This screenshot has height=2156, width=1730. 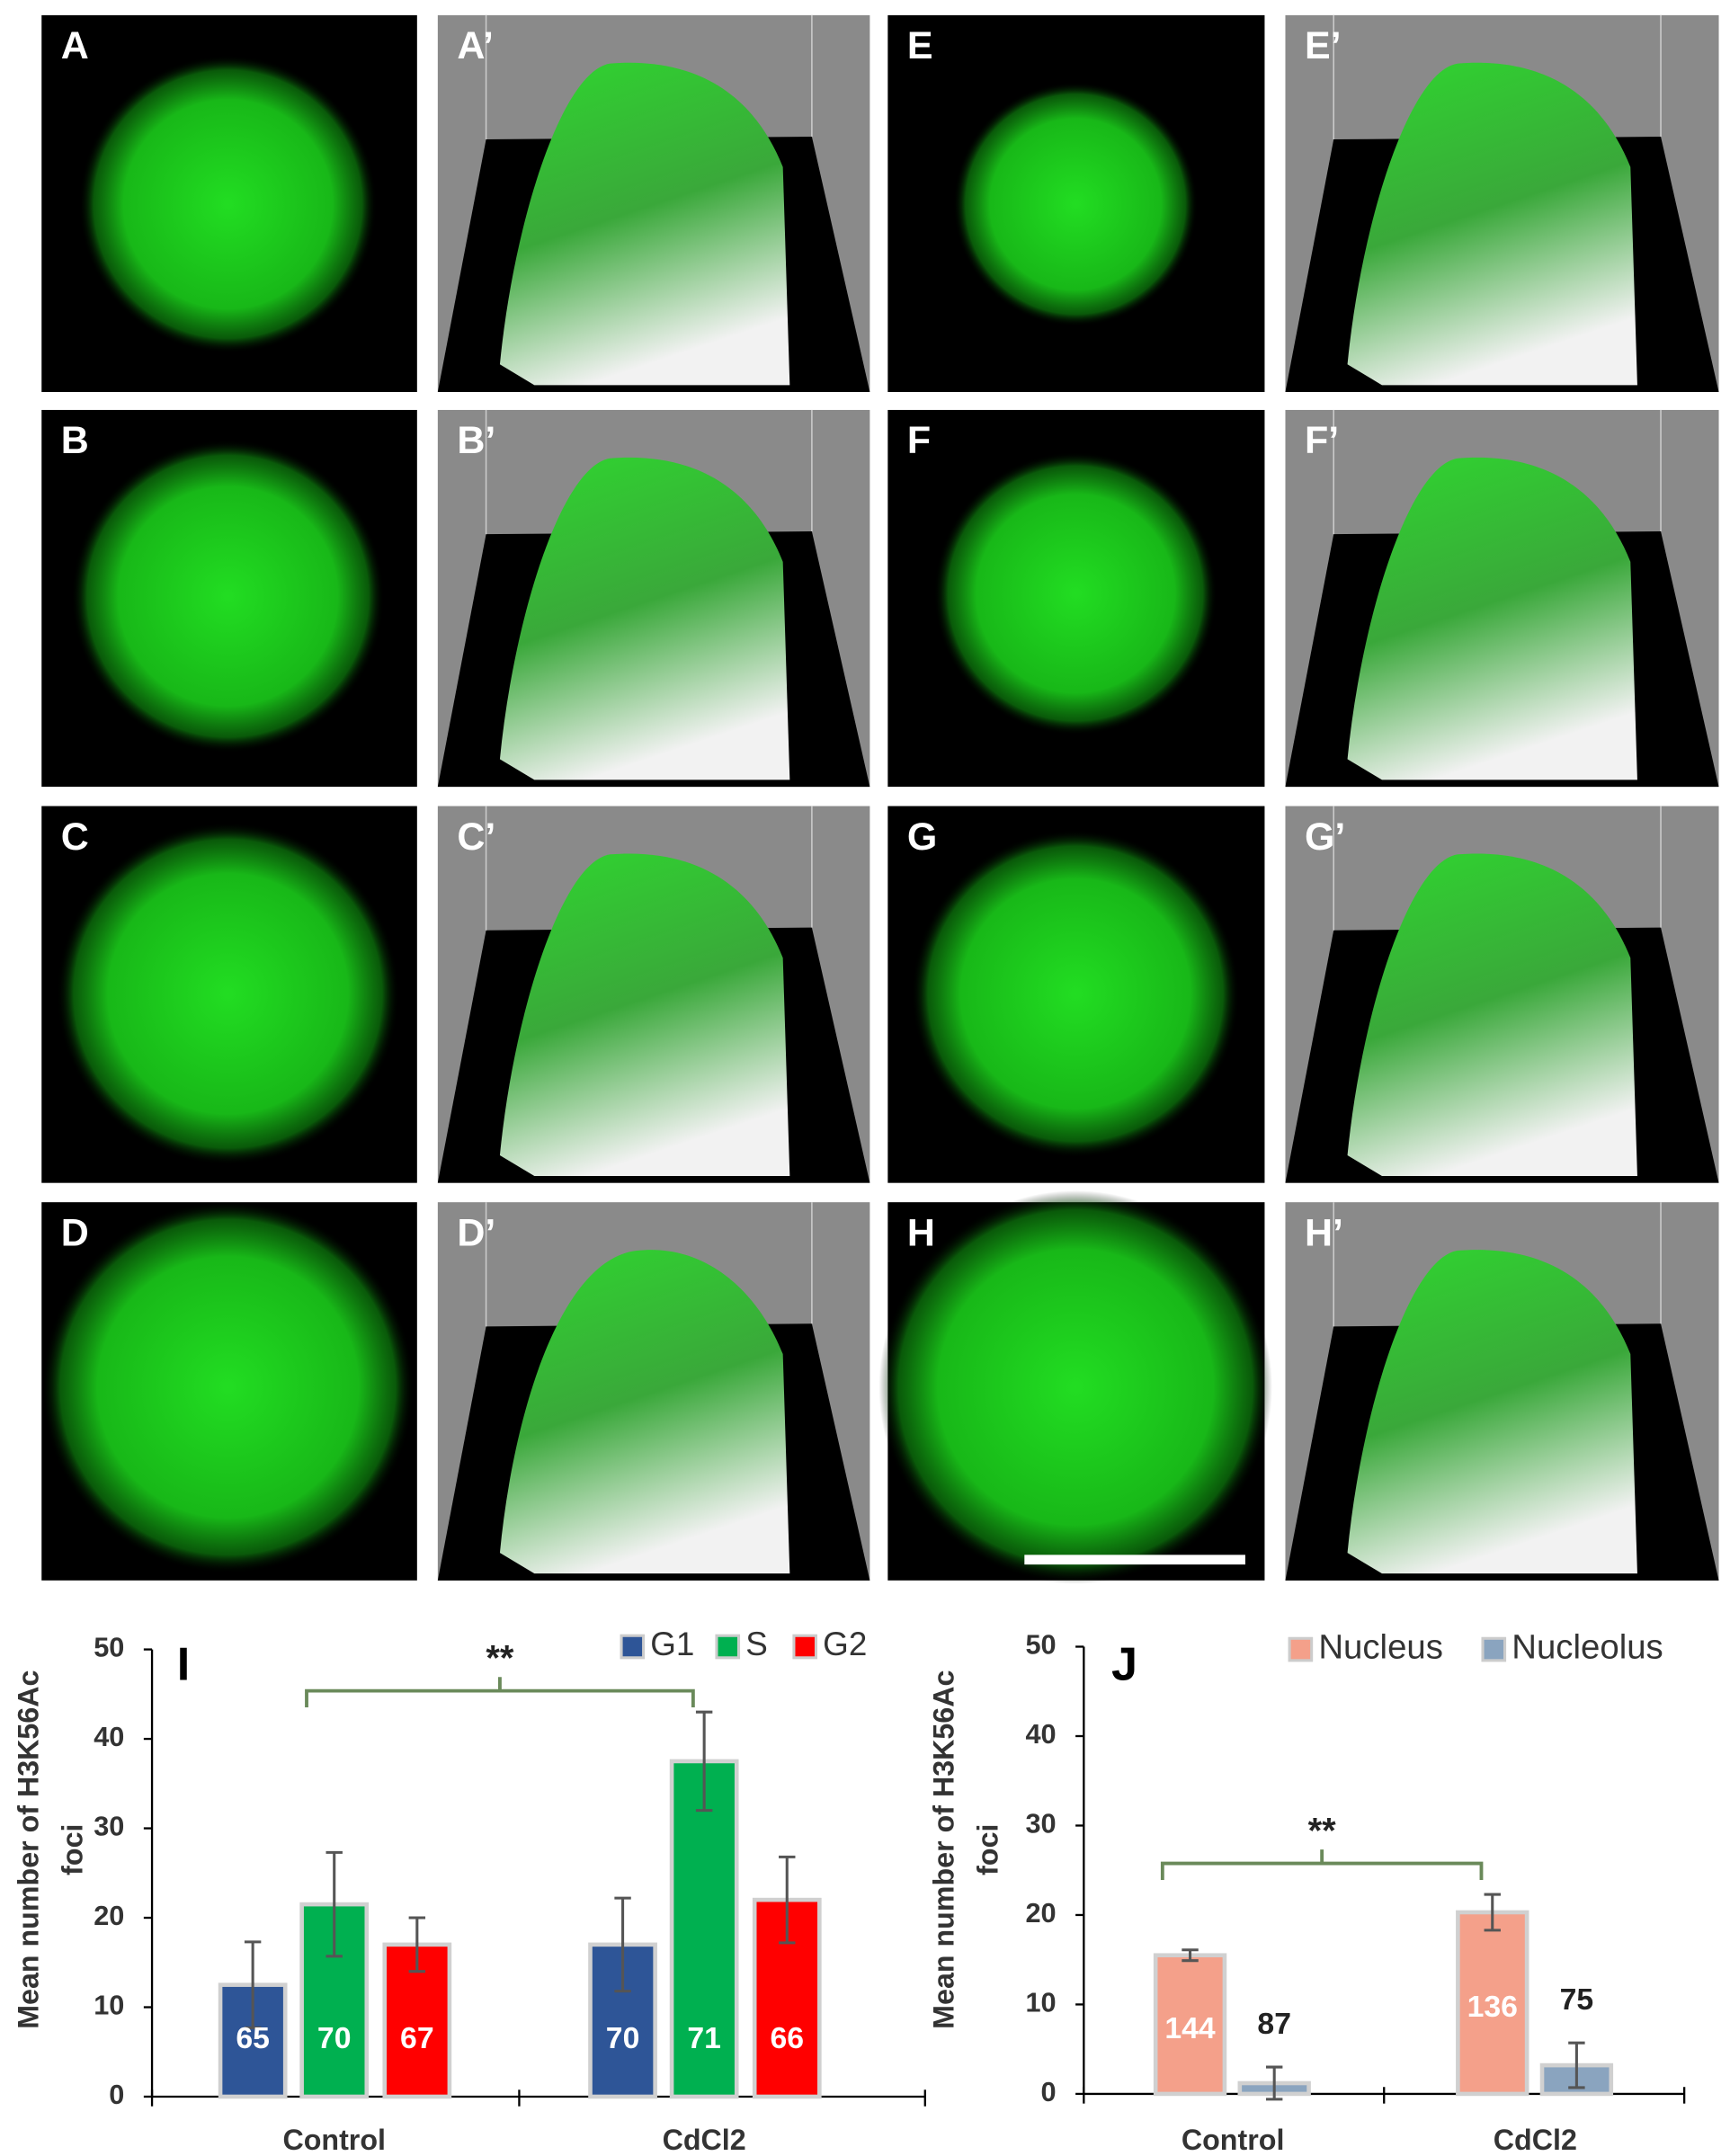 I want to click on image-panel: B’, so click(x=653, y=598).